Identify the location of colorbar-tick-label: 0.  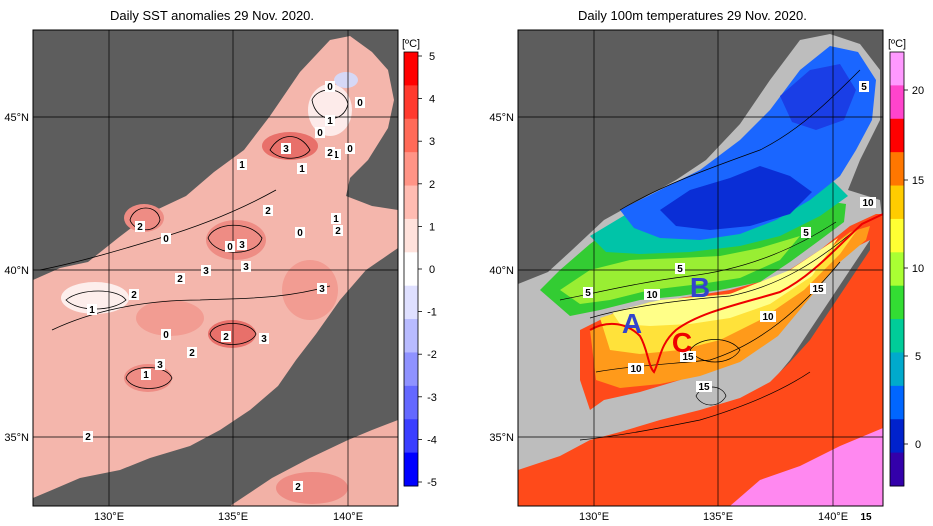
(432, 270).